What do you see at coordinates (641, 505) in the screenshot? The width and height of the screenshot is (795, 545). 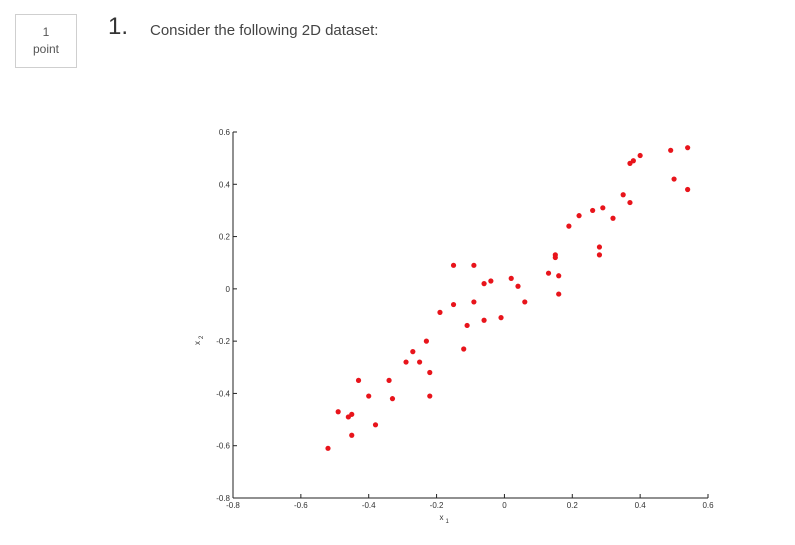 I see `x-tick-label: 0.4` at bounding box center [641, 505].